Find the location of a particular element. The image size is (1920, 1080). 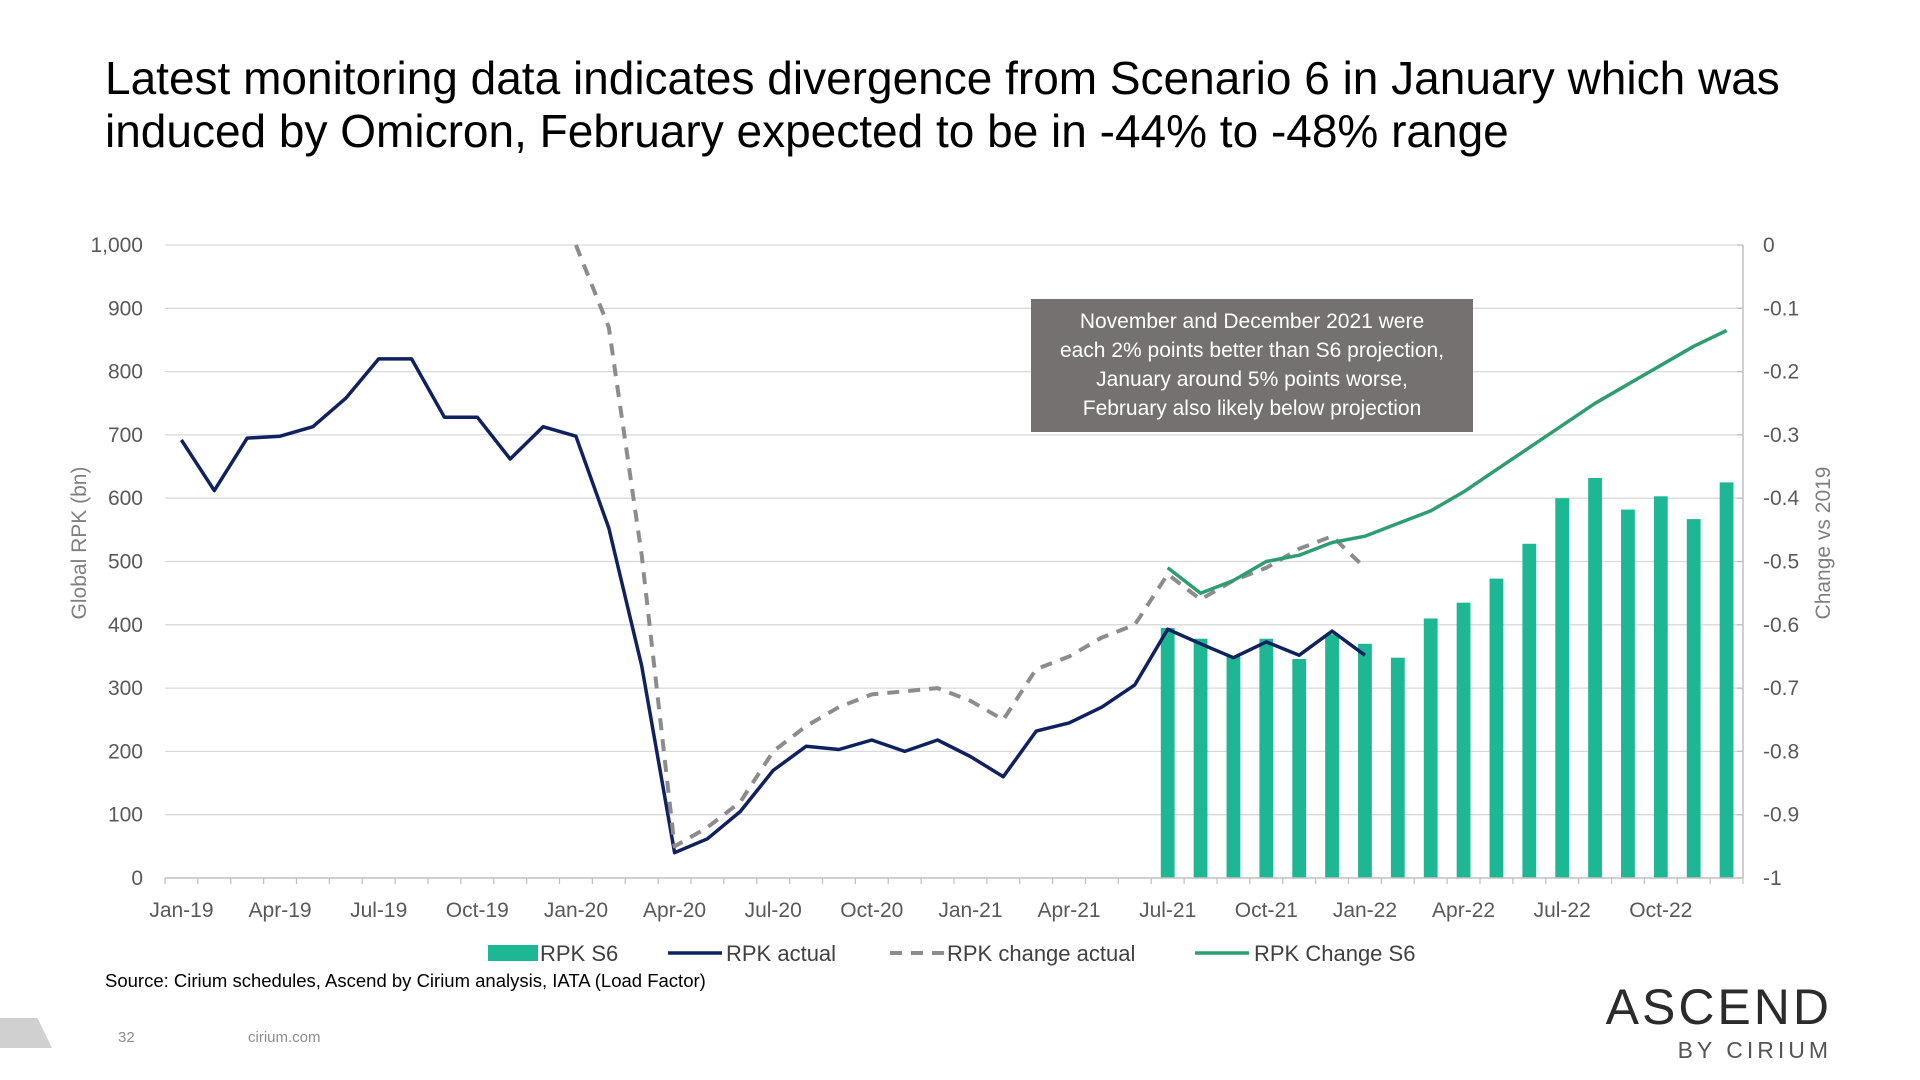

y2-tick-label: -1 is located at coordinates (1772, 878).